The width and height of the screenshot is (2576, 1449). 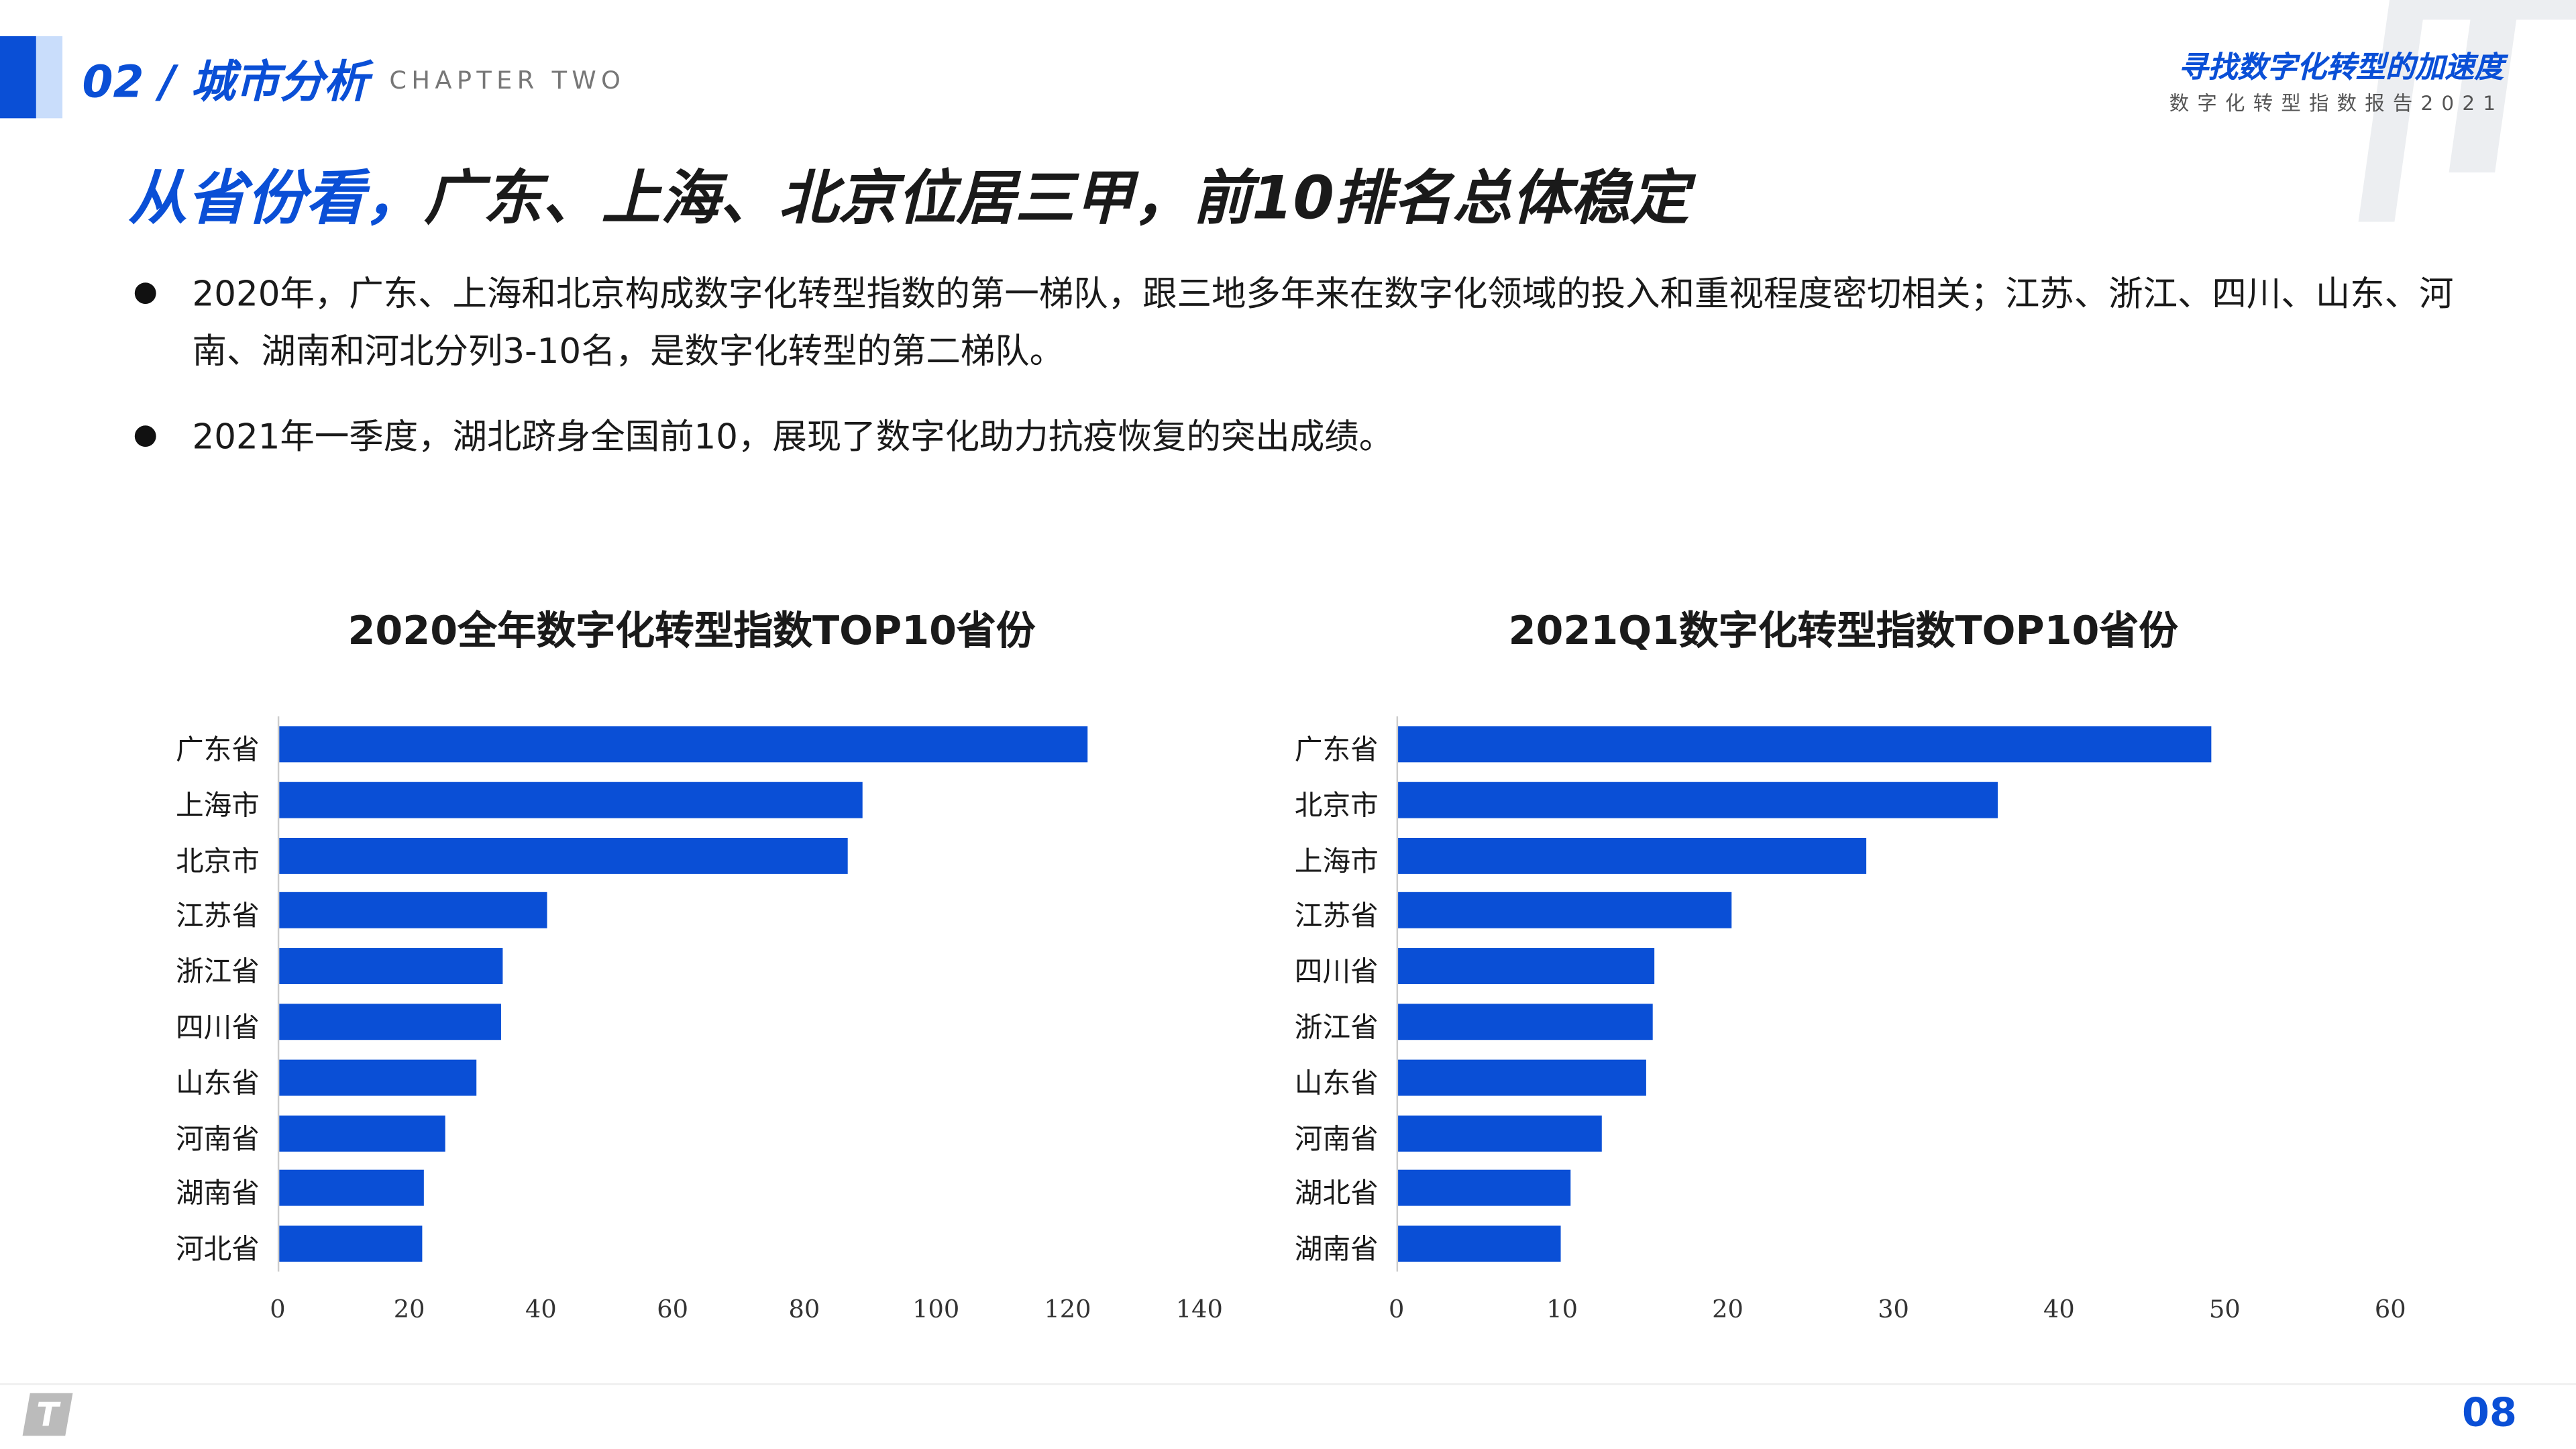 What do you see at coordinates (47, 1414) in the screenshot?
I see `logo: T` at bounding box center [47, 1414].